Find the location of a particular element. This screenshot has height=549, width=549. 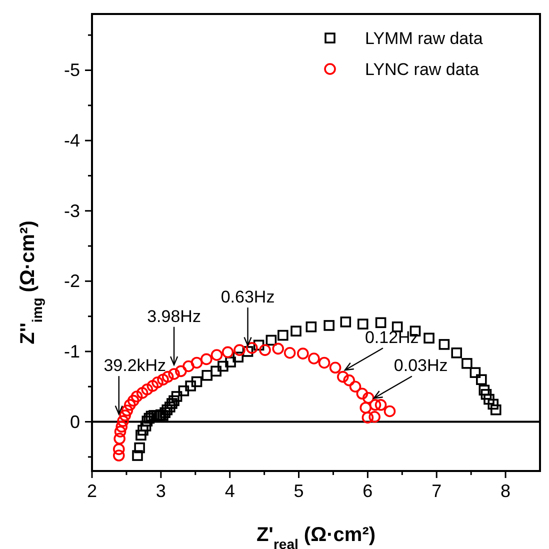

x-tick-label: 7 is located at coordinates (437, 491).